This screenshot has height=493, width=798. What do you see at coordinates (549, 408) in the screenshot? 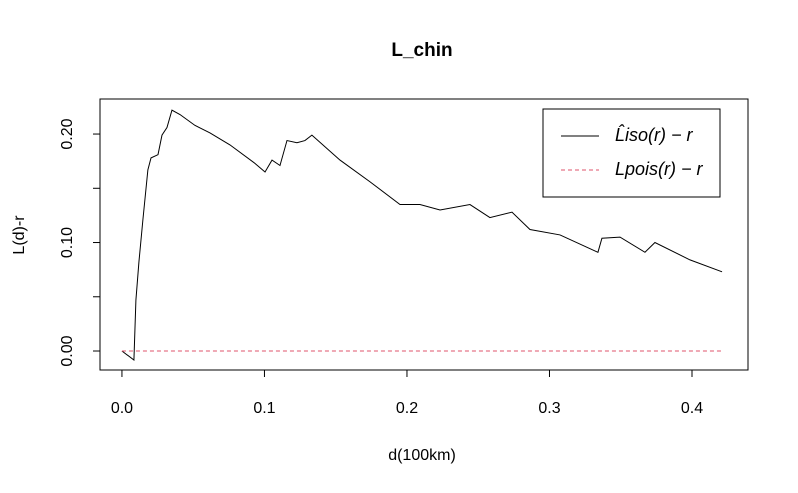
I see `x-tick-label: 0.3` at bounding box center [549, 408].